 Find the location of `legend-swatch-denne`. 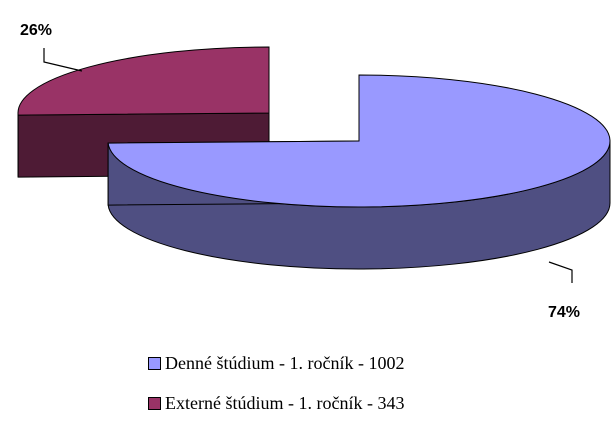

legend-swatch-denne is located at coordinates (154, 363).